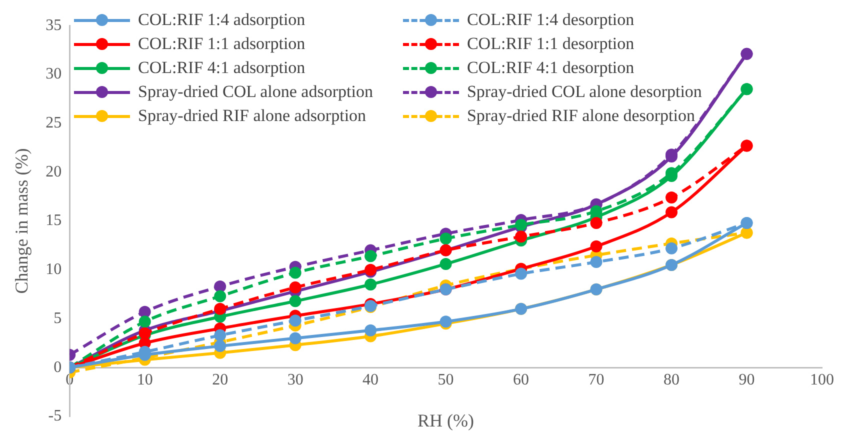 The image size is (845, 442). Describe the element at coordinates (550, 44) in the screenshot. I see `legend-label: COL:RIF 1:1 desorption` at that location.